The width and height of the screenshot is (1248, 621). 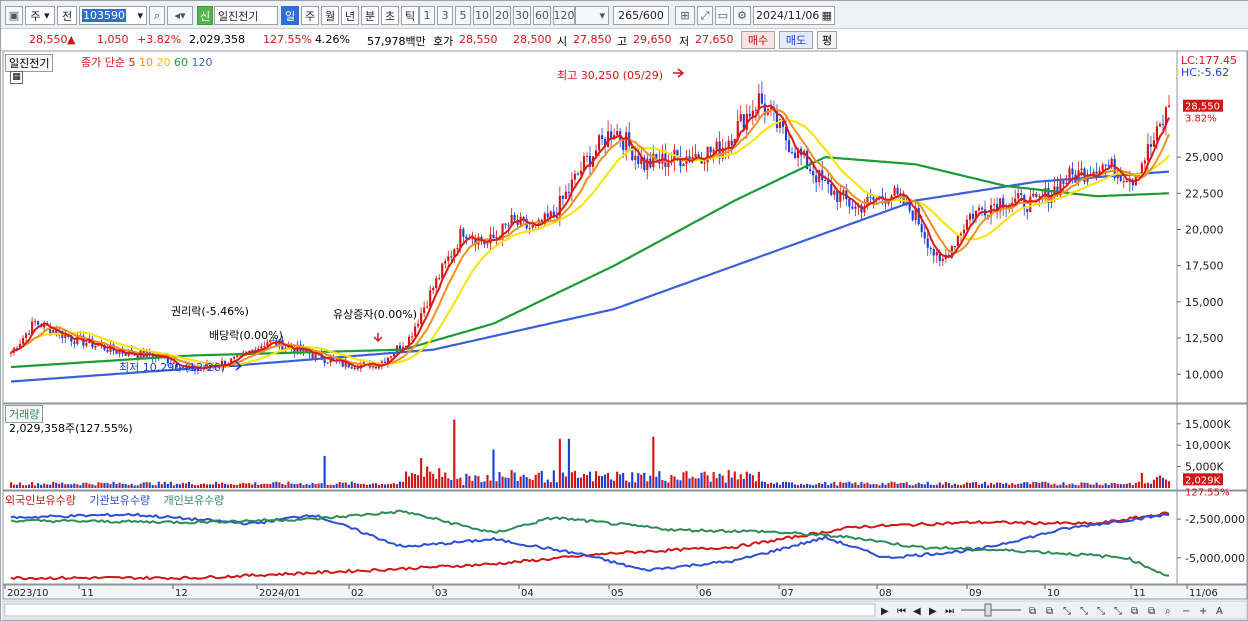 I want to click on layout-icon: ▣, so click(x=14, y=15).